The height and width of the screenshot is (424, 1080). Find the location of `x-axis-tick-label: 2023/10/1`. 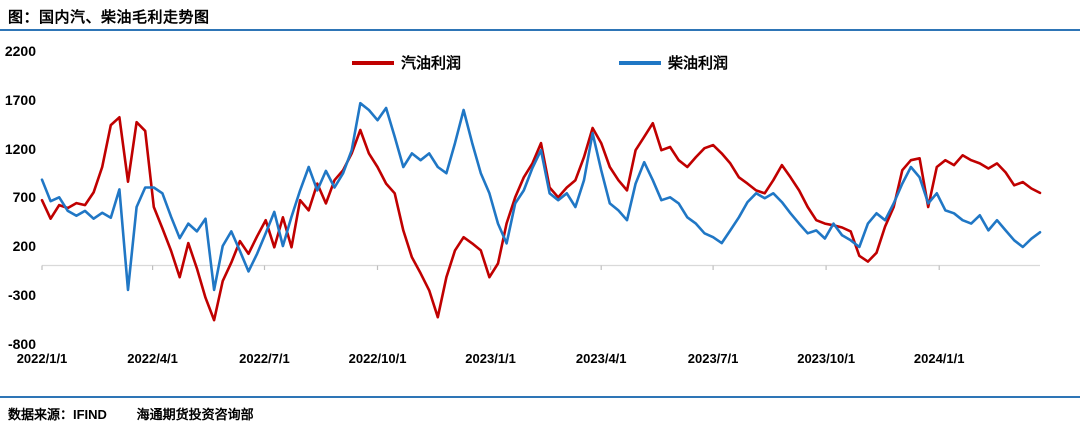

x-axis-tick-label: 2023/10/1 is located at coordinates (826, 358).